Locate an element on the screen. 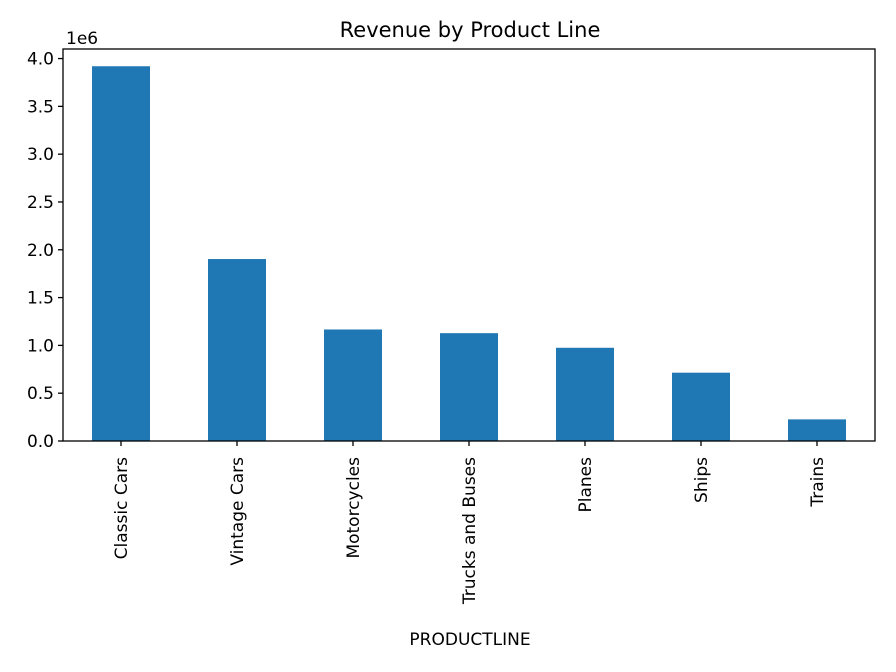 The width and height of the screenshot is (896, 672). x-axis-label: PRODUCTLINE is located at coordinates (469, 640).